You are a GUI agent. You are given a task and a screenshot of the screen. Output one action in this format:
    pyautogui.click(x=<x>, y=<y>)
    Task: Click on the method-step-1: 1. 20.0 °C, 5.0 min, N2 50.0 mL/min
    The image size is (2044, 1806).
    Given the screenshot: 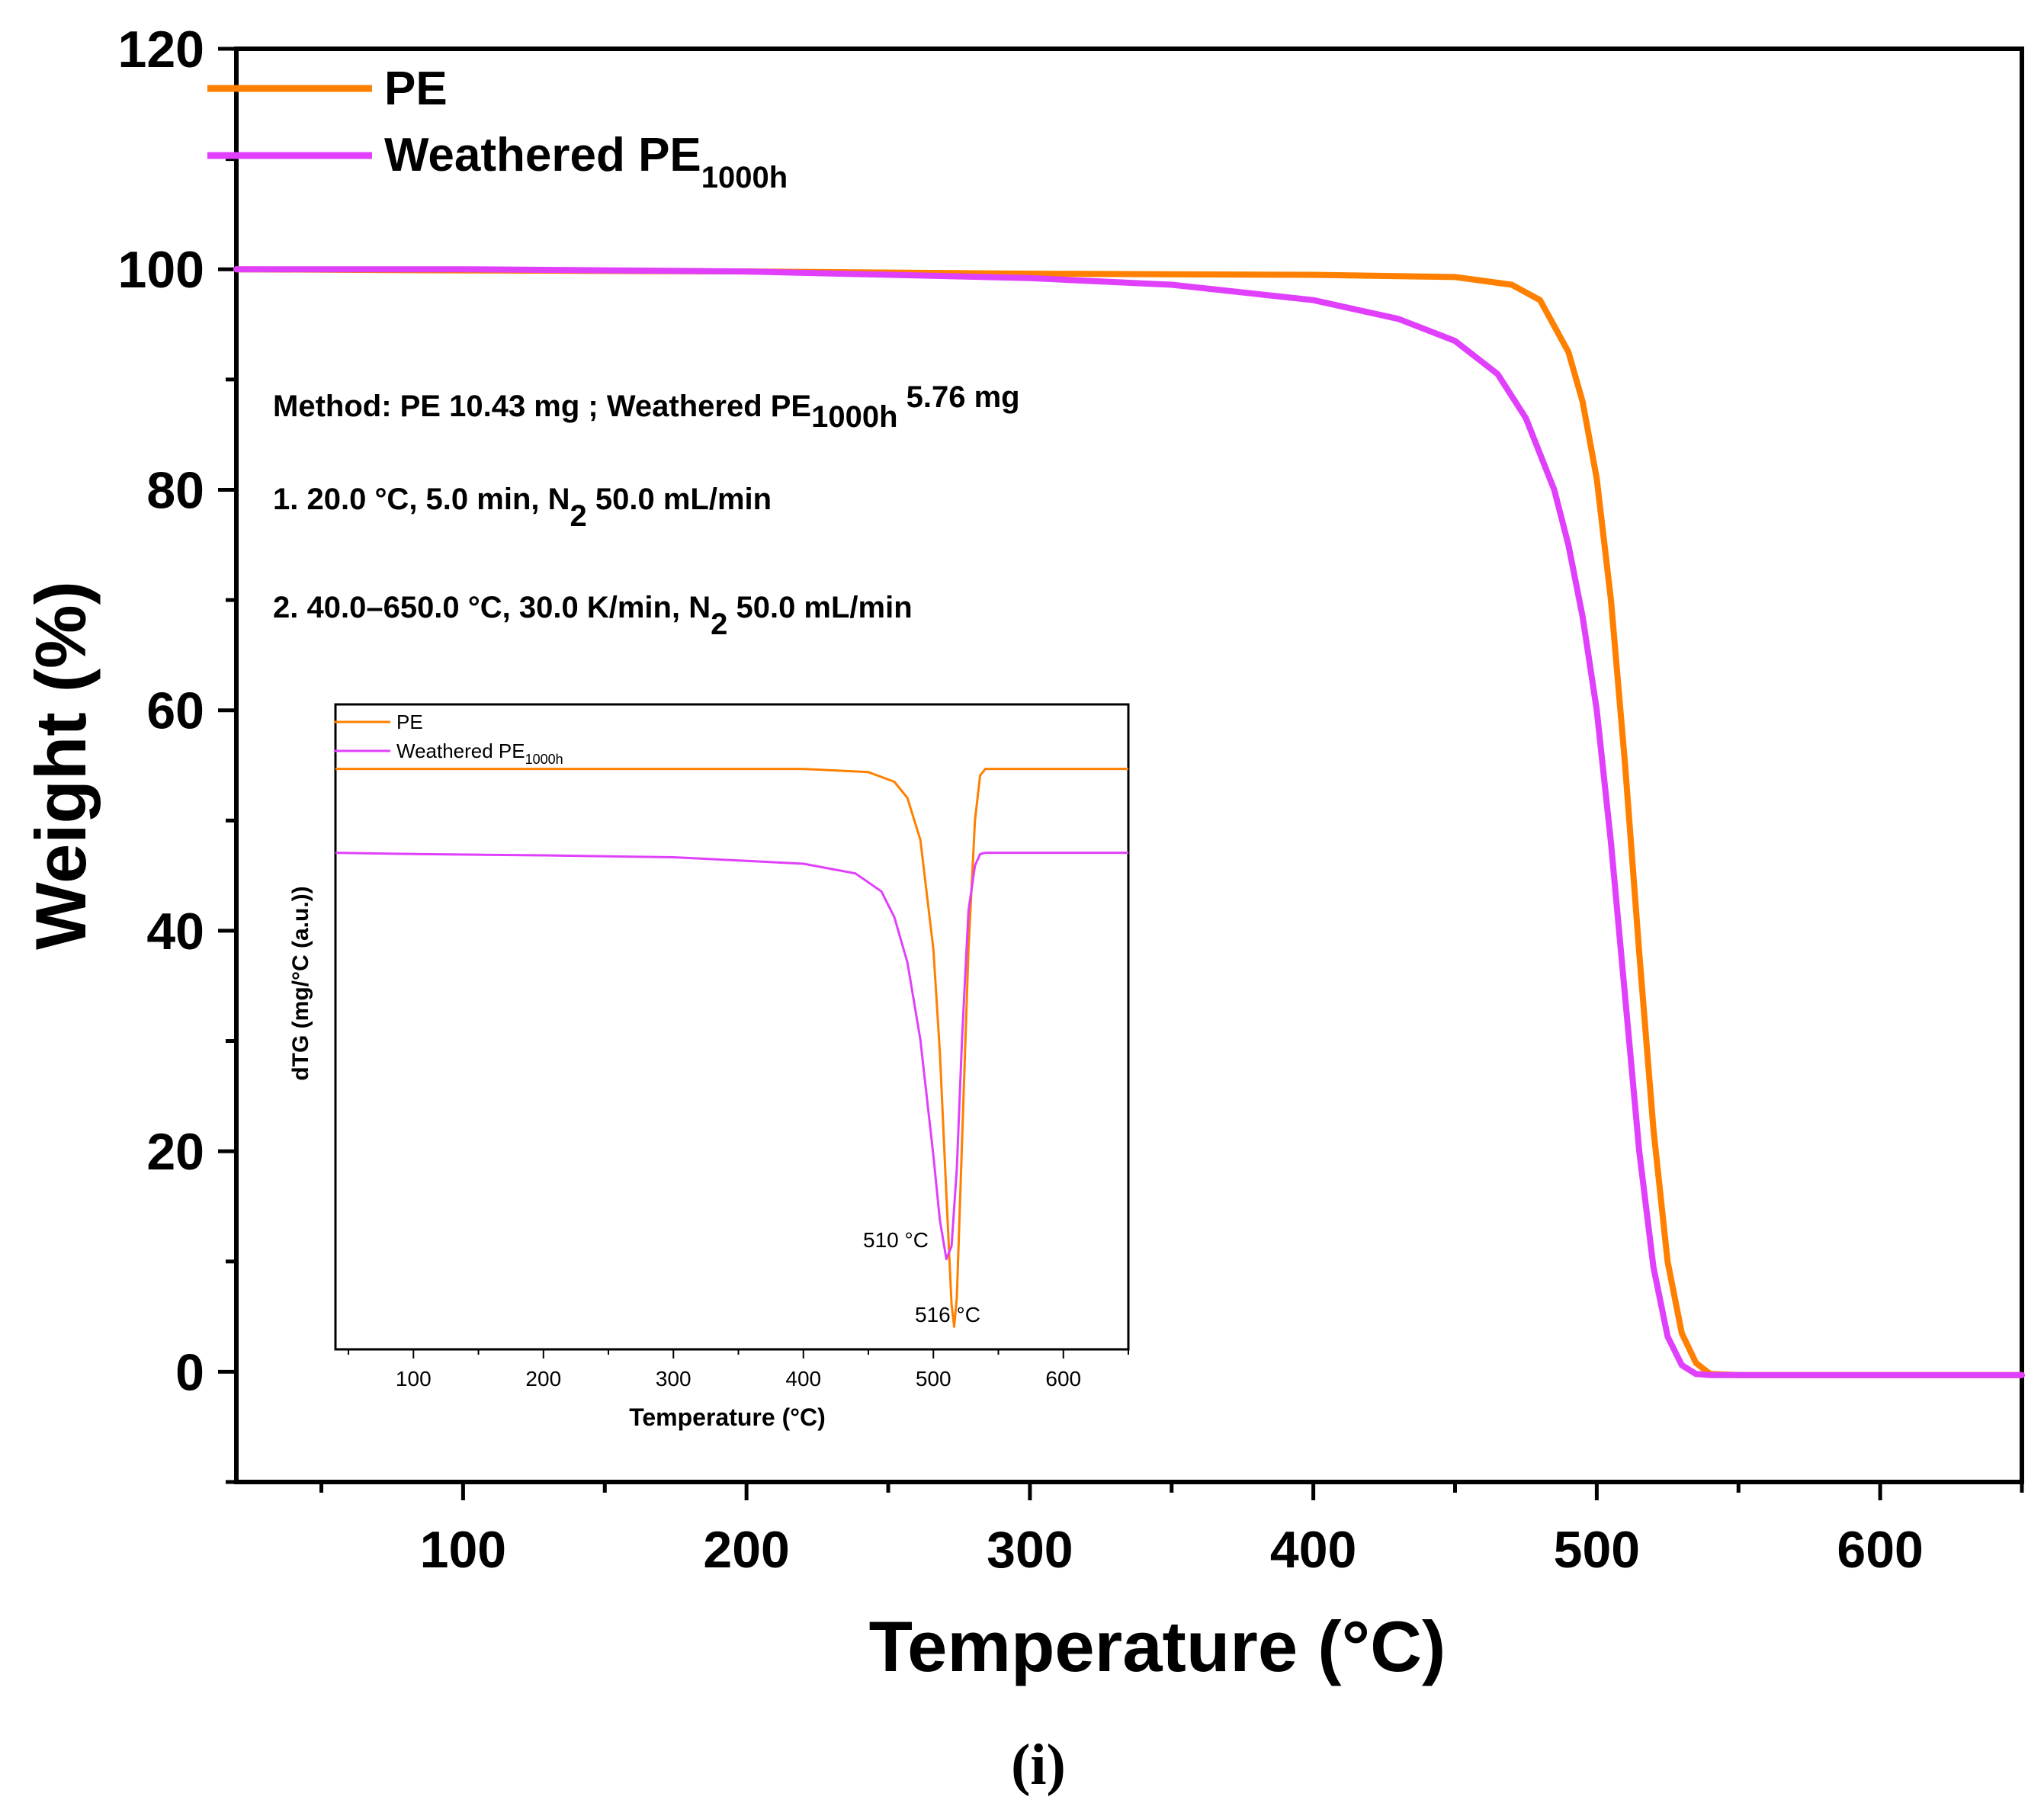 What is the action you would take?
    pyautogui.click(x=522, y=508)
    